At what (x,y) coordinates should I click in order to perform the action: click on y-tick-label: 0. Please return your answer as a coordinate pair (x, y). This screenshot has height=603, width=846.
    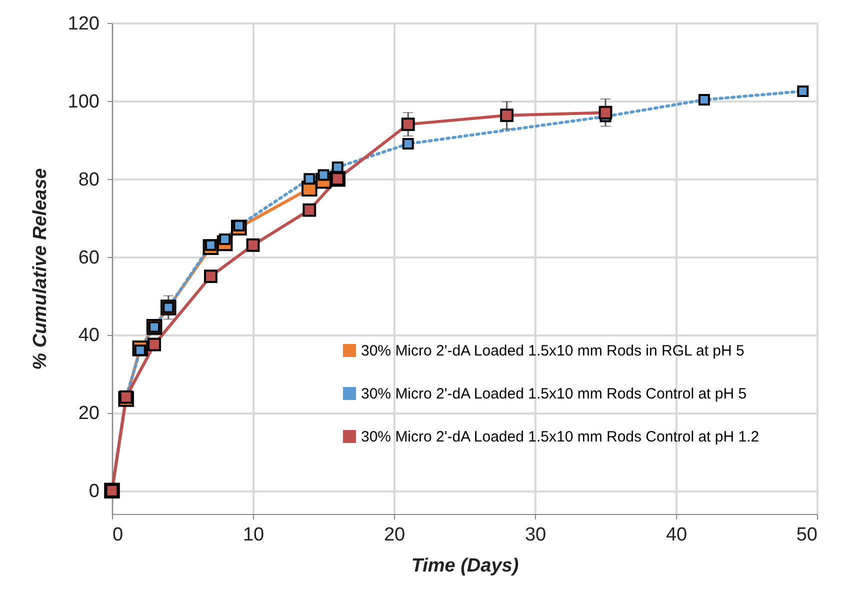
    Looking at the image, I should click on (94, 491).